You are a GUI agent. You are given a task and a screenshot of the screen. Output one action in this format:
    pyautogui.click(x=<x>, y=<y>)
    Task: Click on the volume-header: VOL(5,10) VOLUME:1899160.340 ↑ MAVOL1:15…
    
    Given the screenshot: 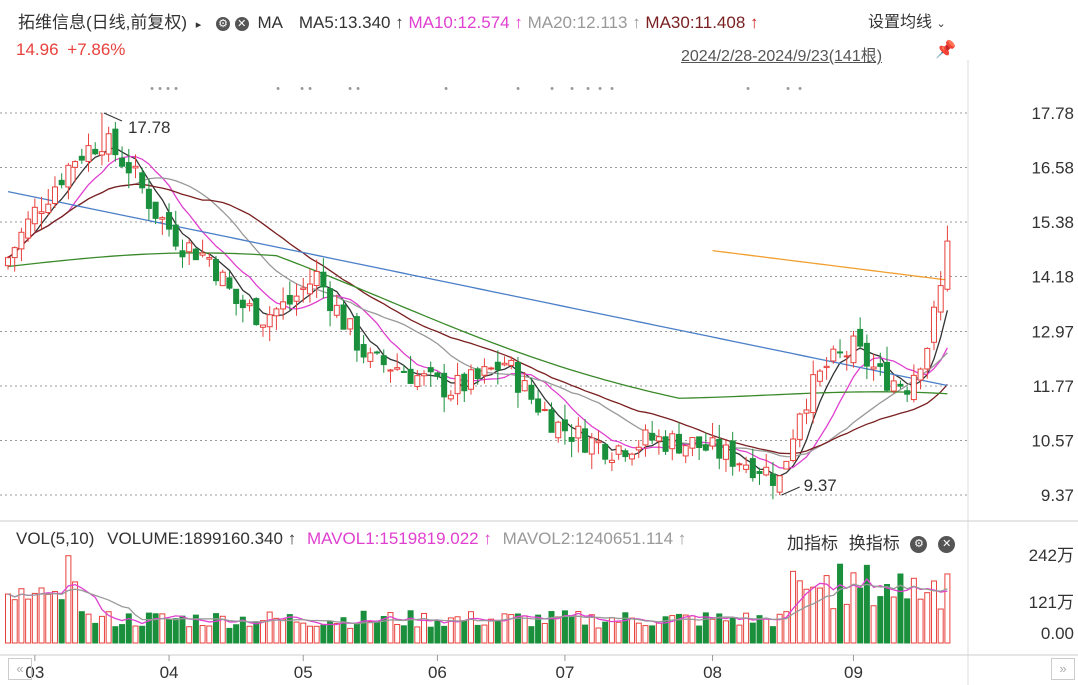 What is the action you would take?
    pyautogui.click(x=351, y=539)
    